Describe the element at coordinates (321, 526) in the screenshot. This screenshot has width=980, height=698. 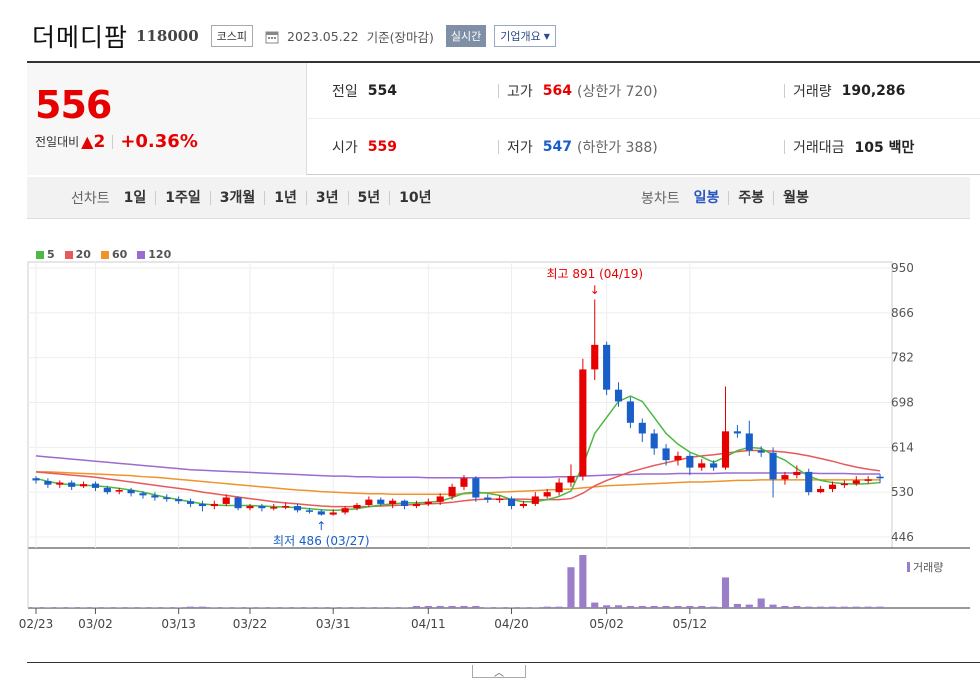
I see `low-arrow-icon: ↑` at that location.